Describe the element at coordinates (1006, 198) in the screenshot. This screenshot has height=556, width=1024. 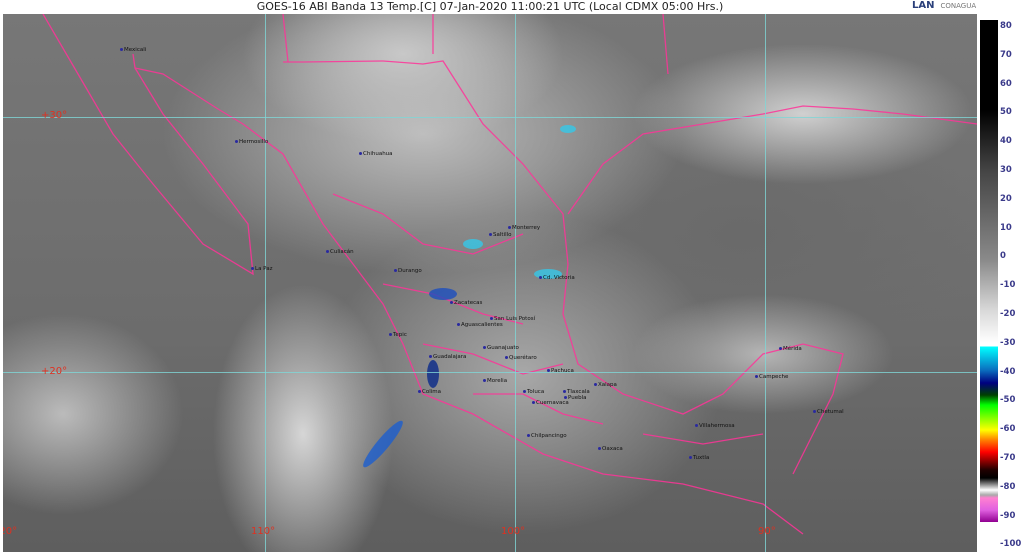
I see `colorbar-tick: 20` at that location.